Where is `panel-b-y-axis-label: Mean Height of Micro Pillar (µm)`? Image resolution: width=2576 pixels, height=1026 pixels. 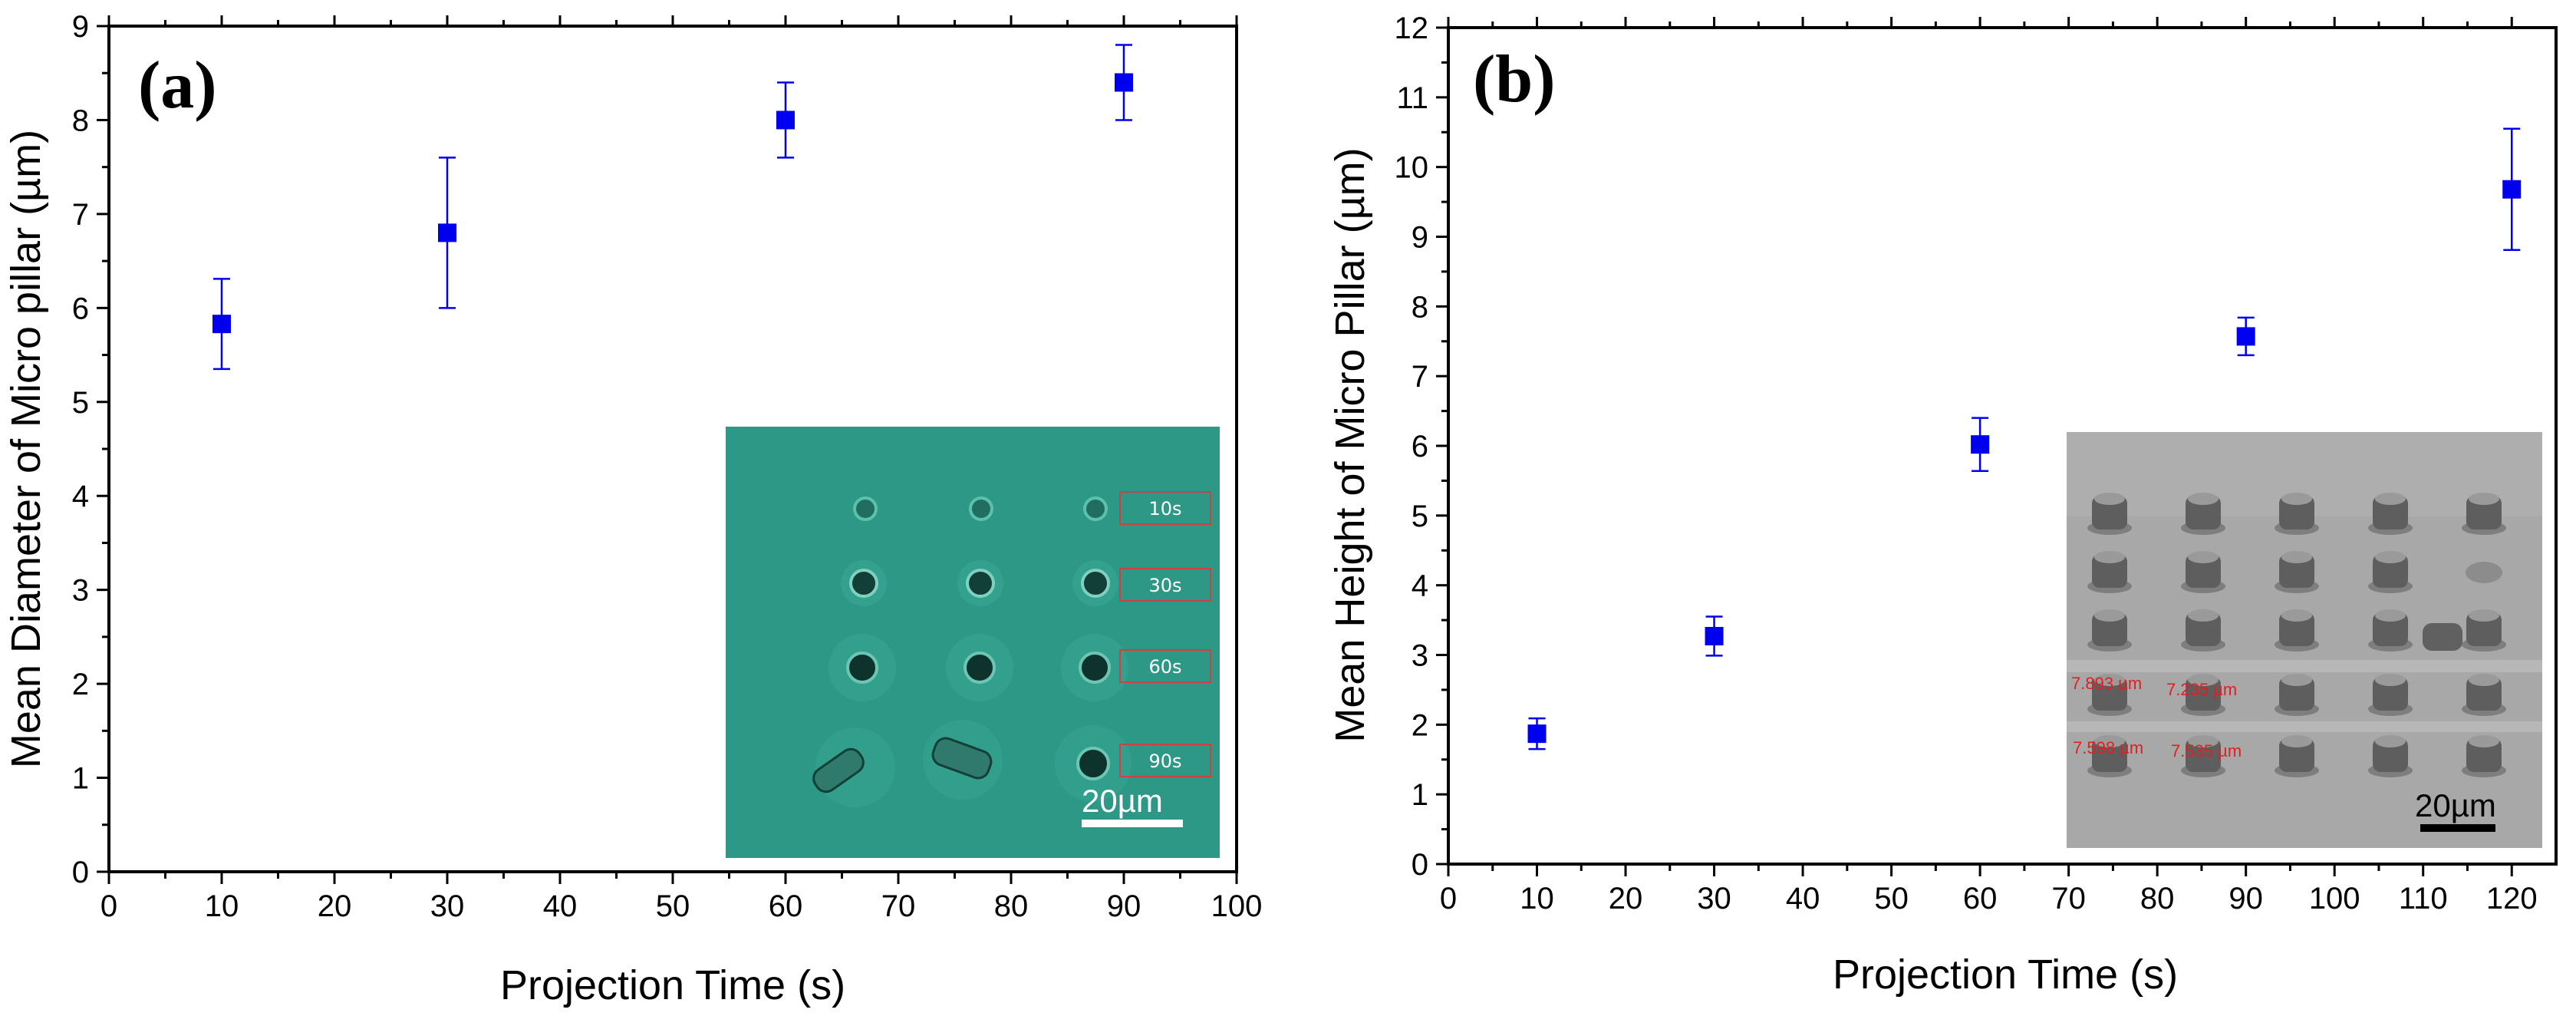
panel-b-y-axis-label: Mean Height of Micro Pillar (µm) is located at coordinates (1350, 444).